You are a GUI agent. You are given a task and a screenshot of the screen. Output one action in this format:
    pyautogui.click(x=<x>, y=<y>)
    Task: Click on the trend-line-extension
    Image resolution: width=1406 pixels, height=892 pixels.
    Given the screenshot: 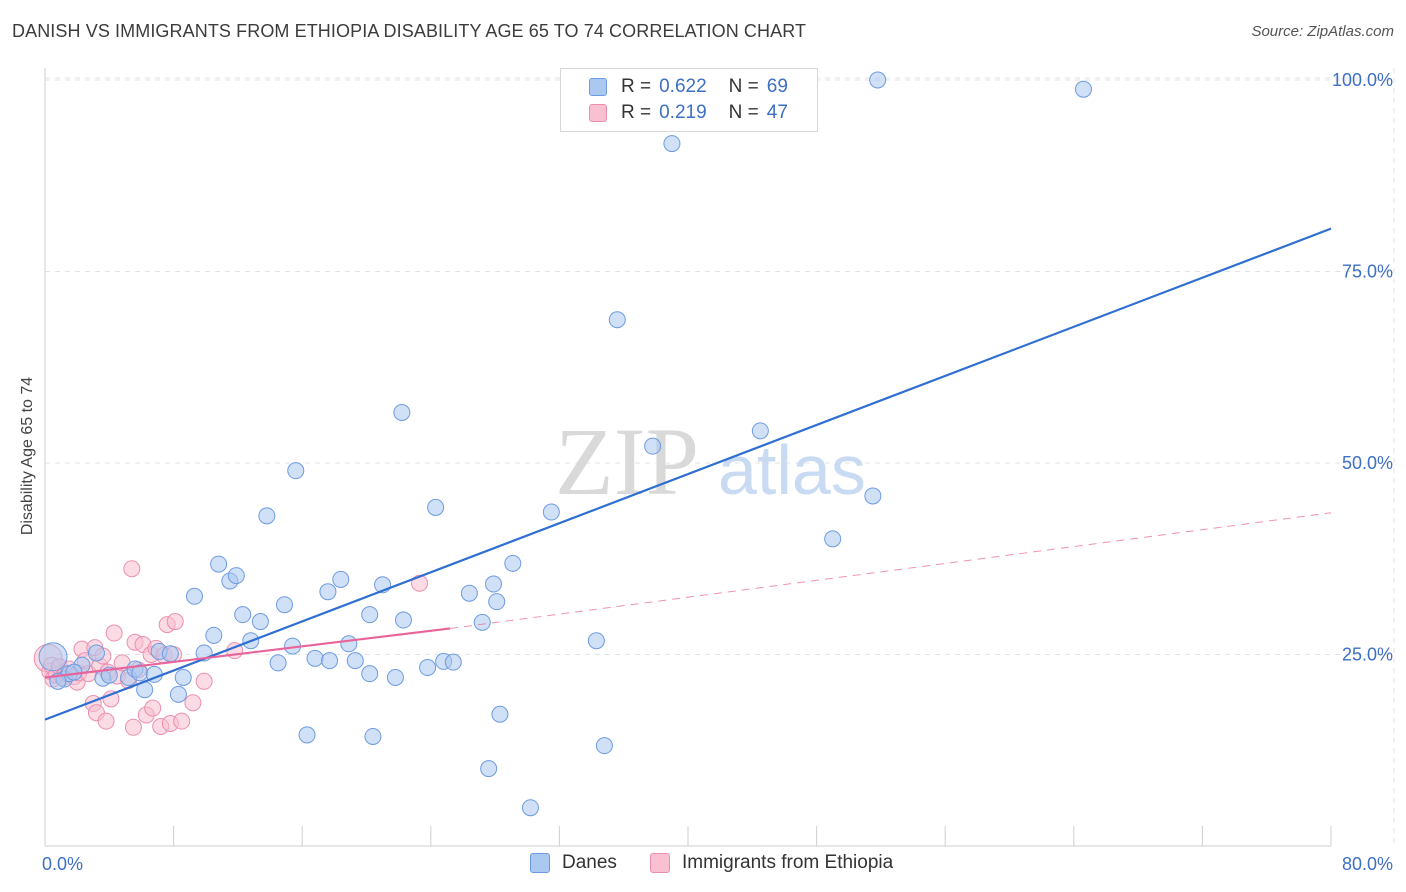 What is the action you would take?
    pyautogui.click(x=891, y=570)
    